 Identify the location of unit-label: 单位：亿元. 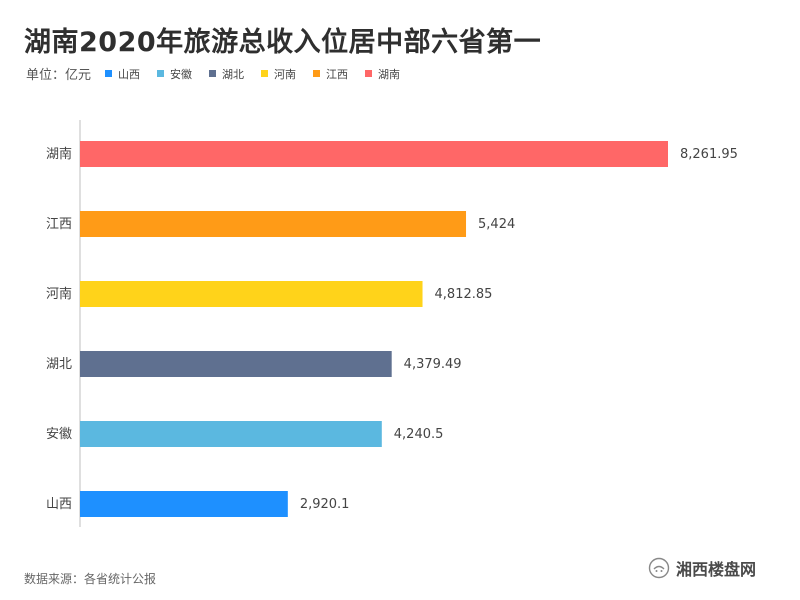
(59, 75).